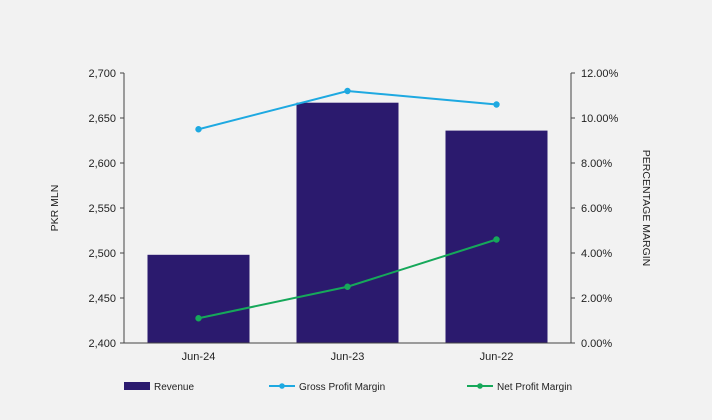 Image resolution: width=712 pixels, height=420 pixels. What do you see at coordinates (199, 357) in the screenshot?
I see `x-tick-label: Jun-24` at bounding box center [199, 357].